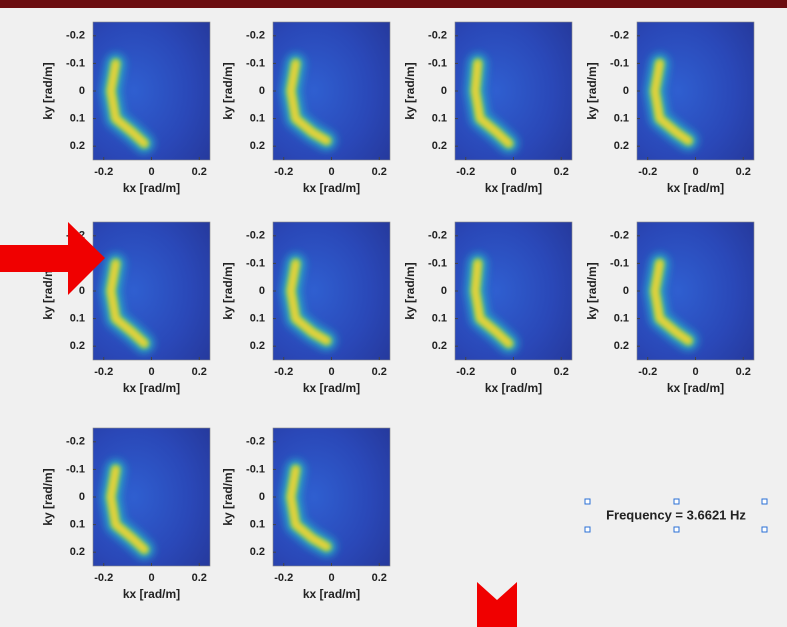 The image size is (787, 627). I want to click on red-arrow-down, so click(497, 604).